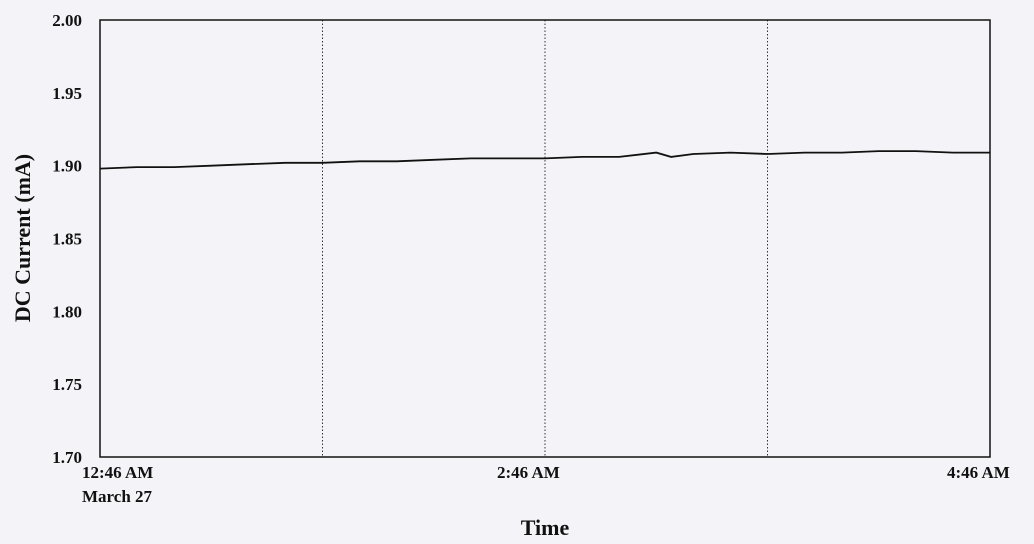 The image size is (1034, 544). Describe the element at coordinates (545, 527) in the screenshot. I see `x-axis-title: Time` at that location.